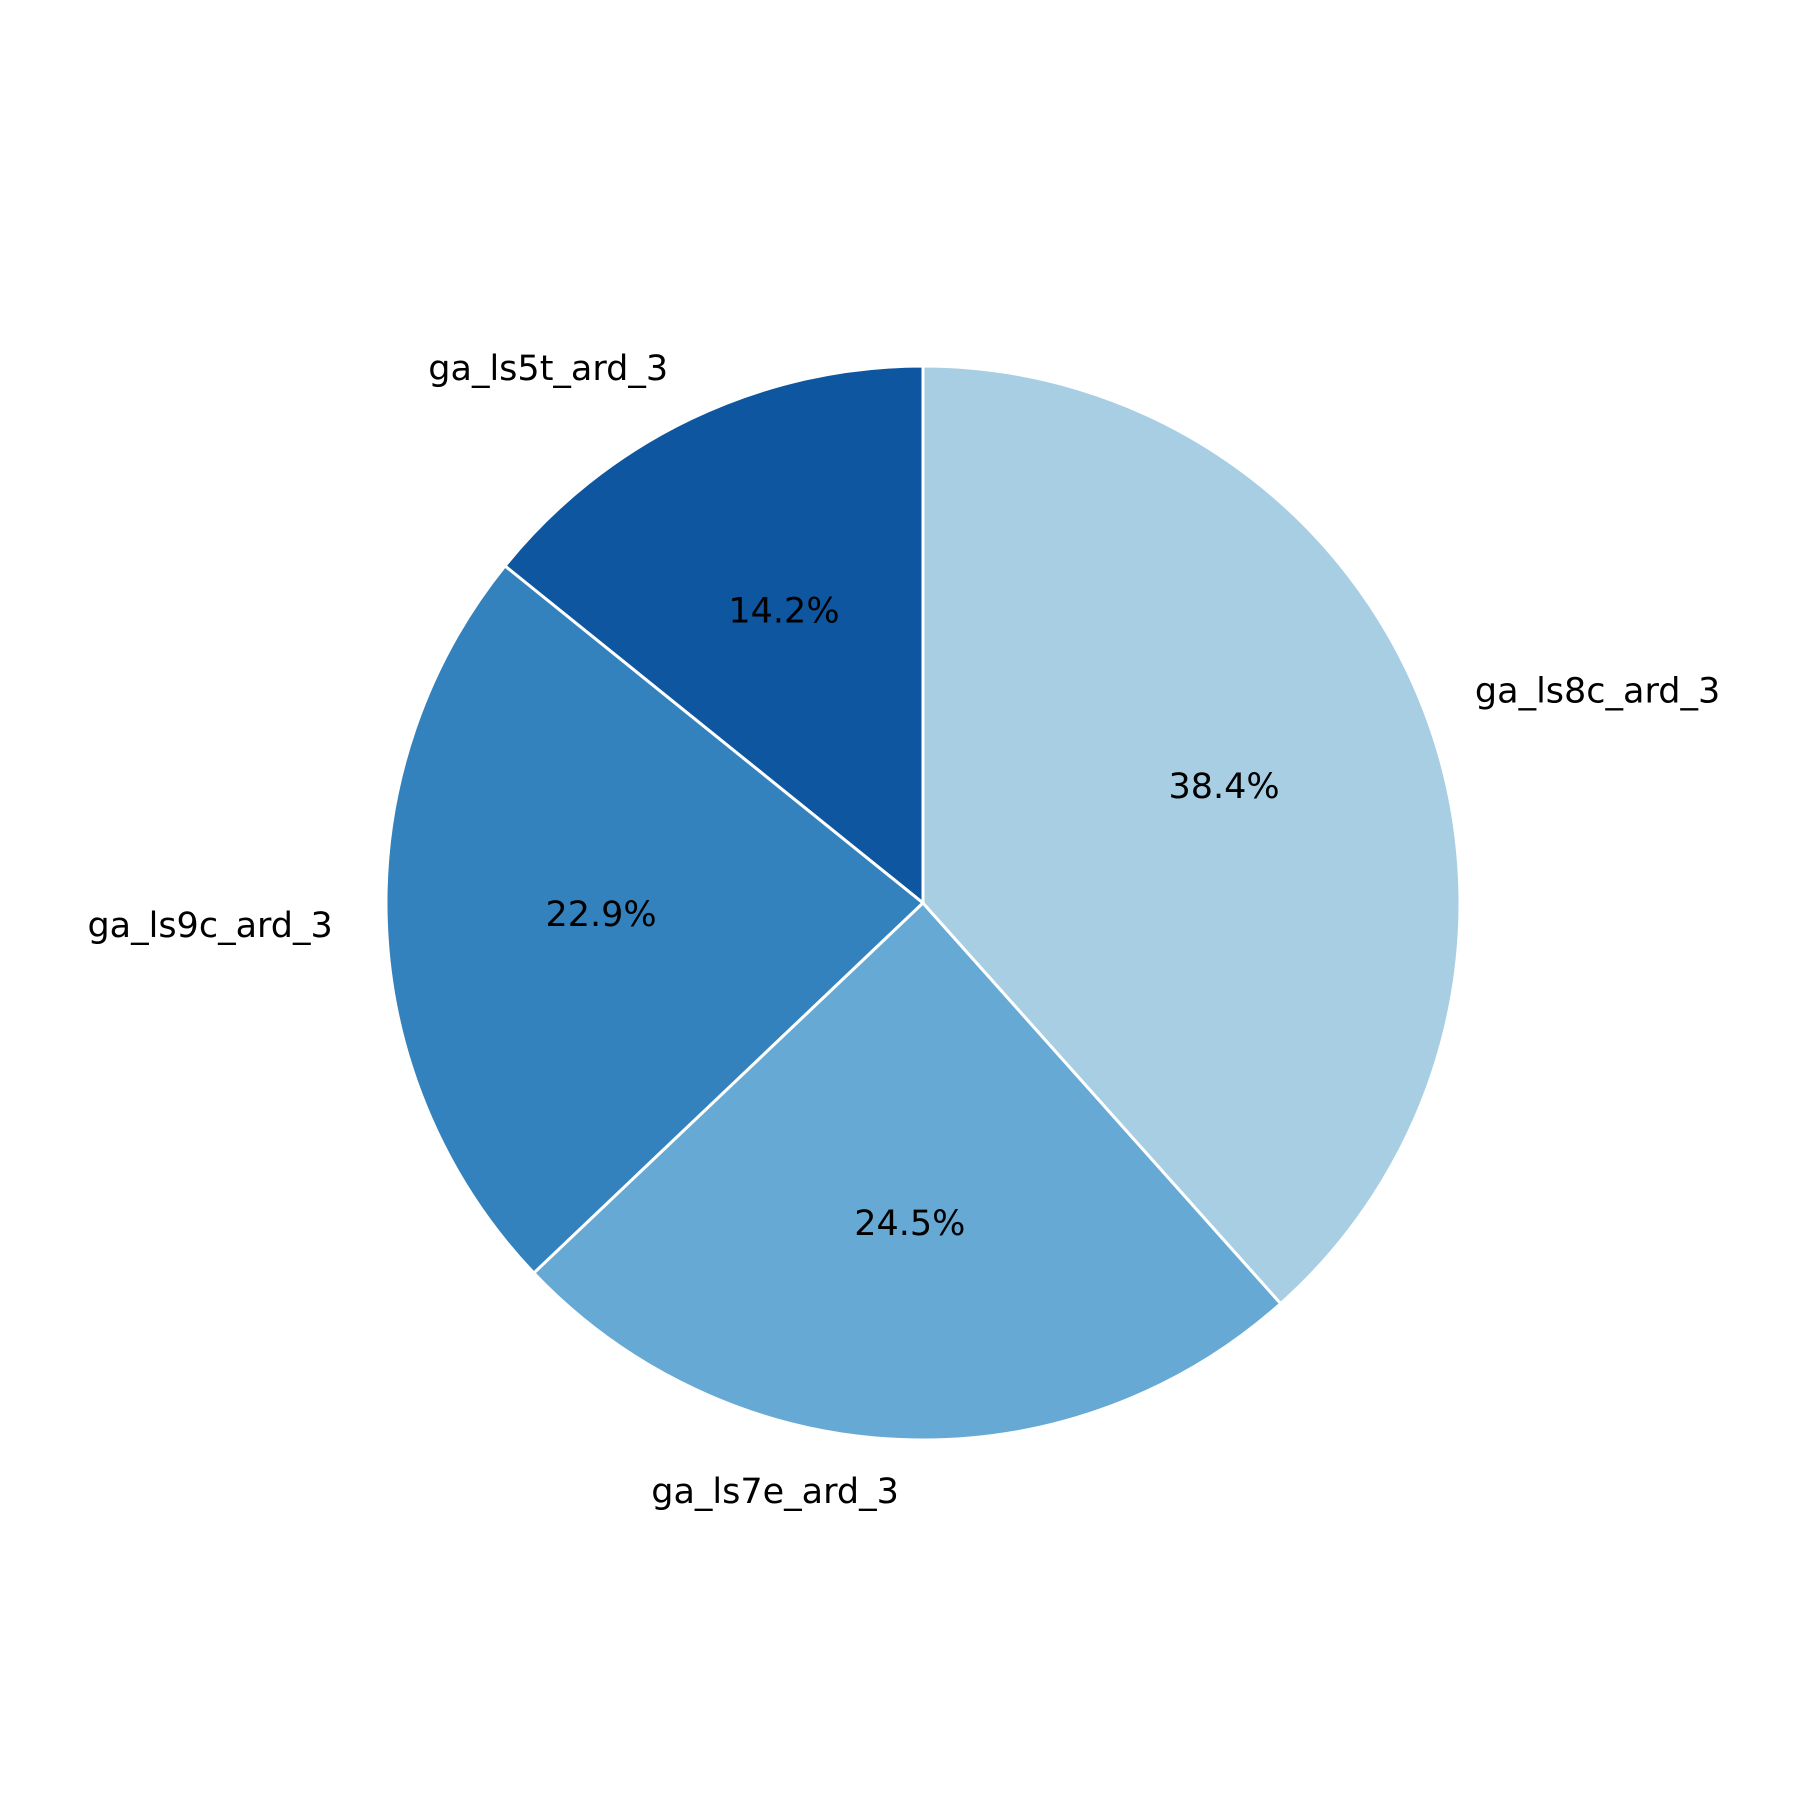 The image size is (1800, 1800). Describe the element at coordinates (1597, 691) in the screenshot. I see `slice-label: ga_ls8c_ard_3` at that location.